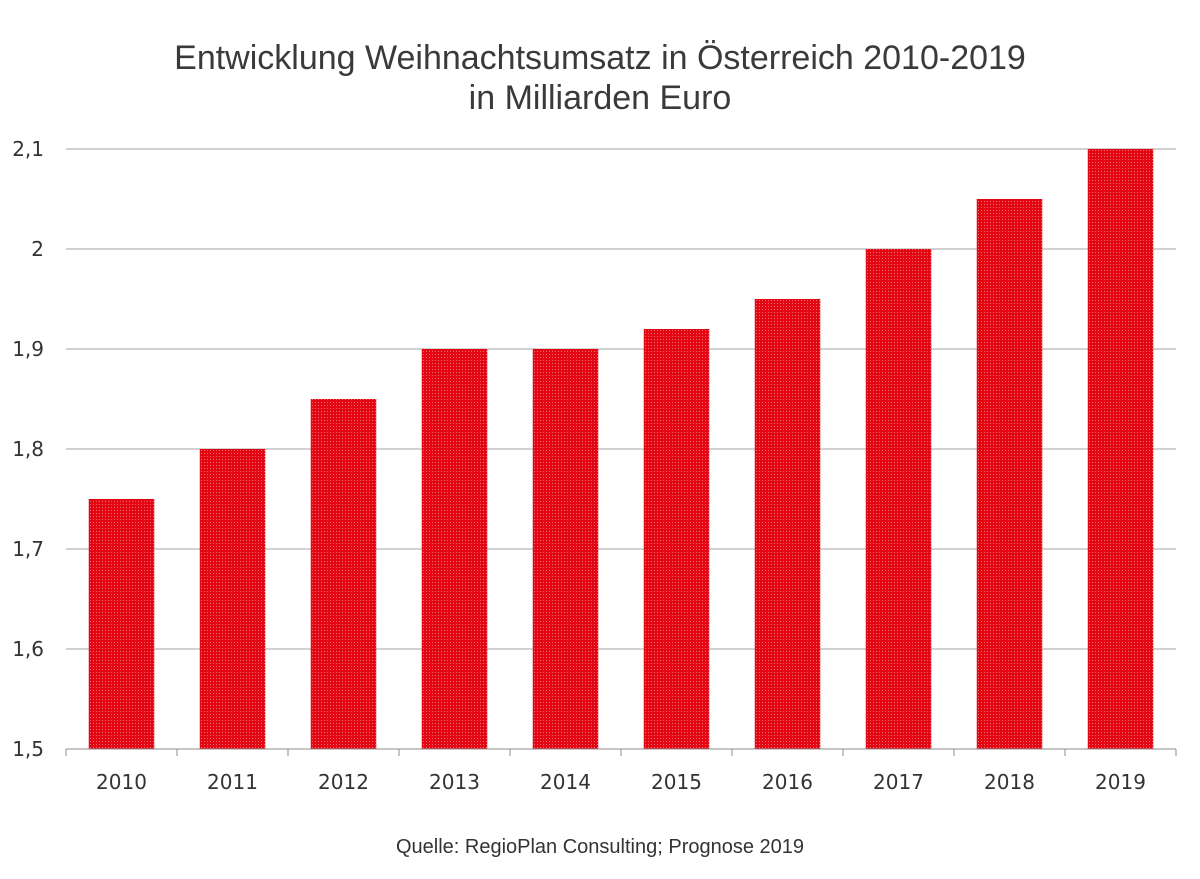 Image resolution: width=1200 pixels, height=879 pixels. What do you see at coordinates (676, 782) in the screenshot?
I see `x-tick-label: 2015` at bounding box center [676, 782].